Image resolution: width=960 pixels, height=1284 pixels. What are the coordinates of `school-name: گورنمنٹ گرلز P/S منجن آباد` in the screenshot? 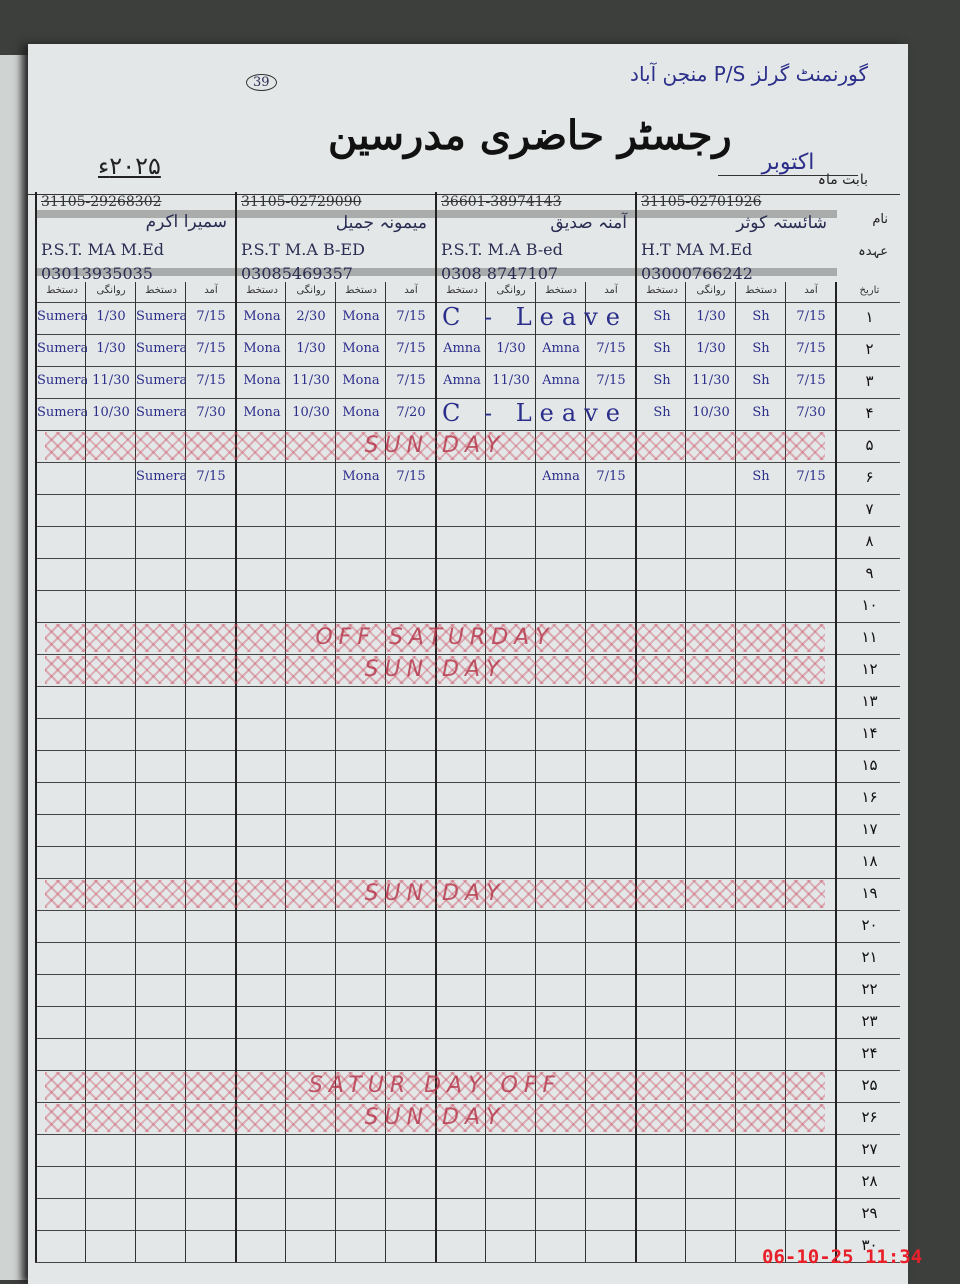 It's located at (749, 74).